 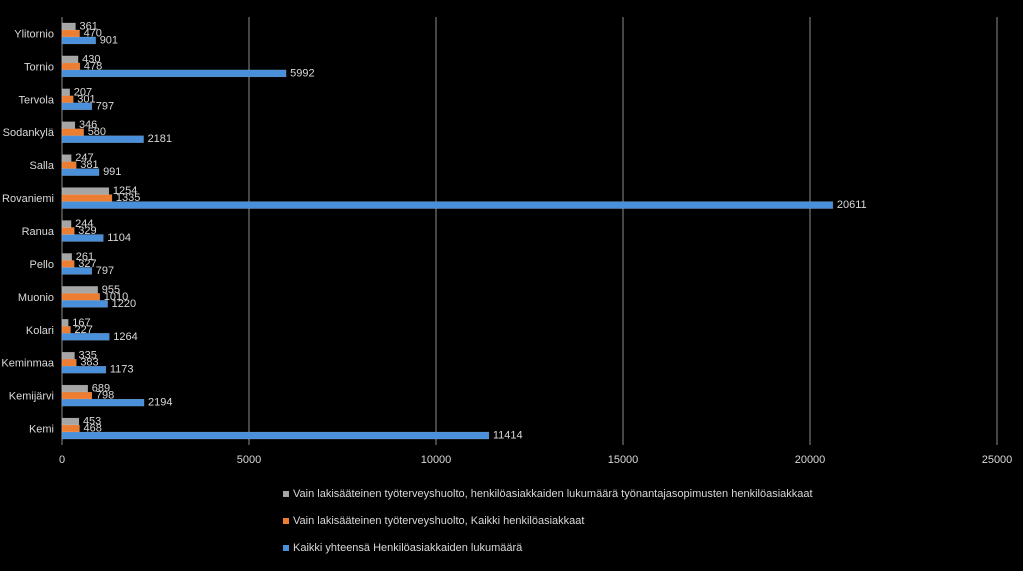 I want to click on data-label-series-2: 468, so click(x=93, y=429).